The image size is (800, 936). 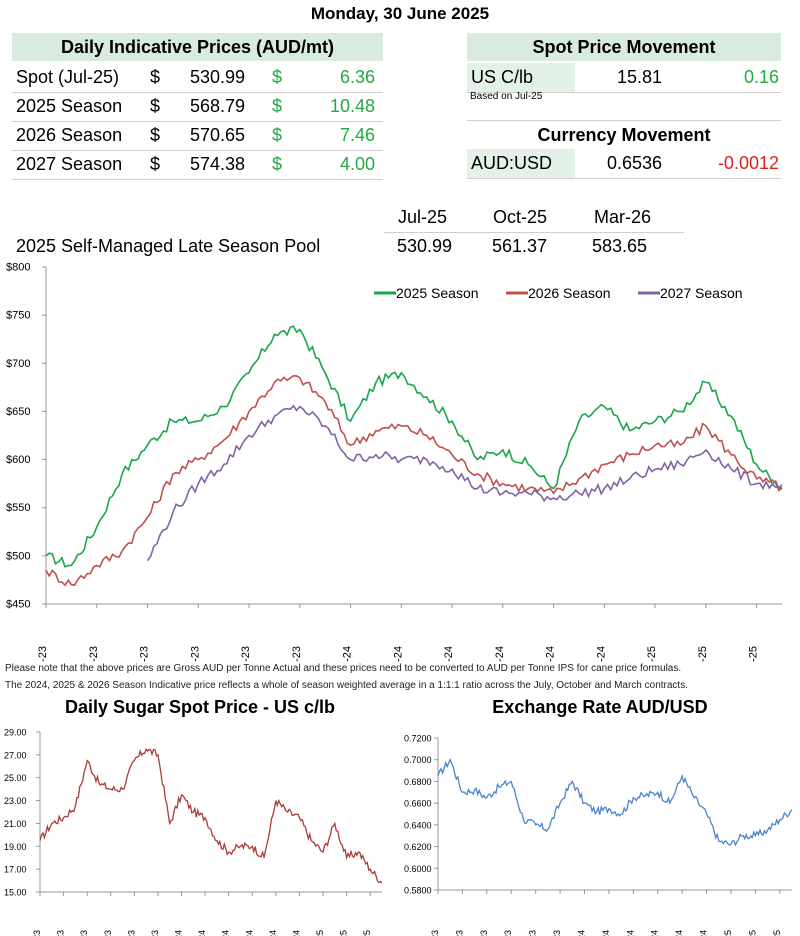 What do you see at coordinates (520, 217) in the screenshot?
I see `pool-header-oct: Oct-25` at bounding box center [520, 217].